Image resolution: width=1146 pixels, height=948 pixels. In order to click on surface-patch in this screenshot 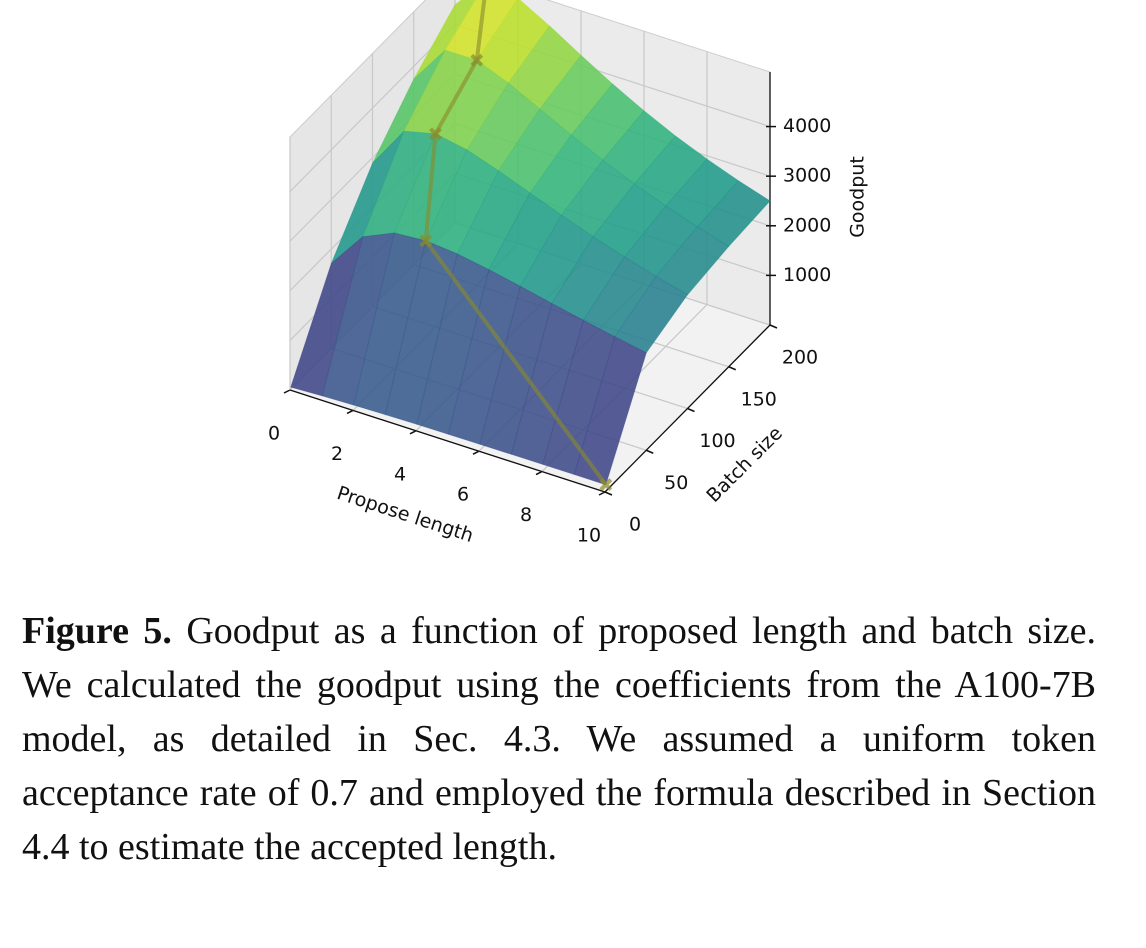, I will do `click(610, 411)`.